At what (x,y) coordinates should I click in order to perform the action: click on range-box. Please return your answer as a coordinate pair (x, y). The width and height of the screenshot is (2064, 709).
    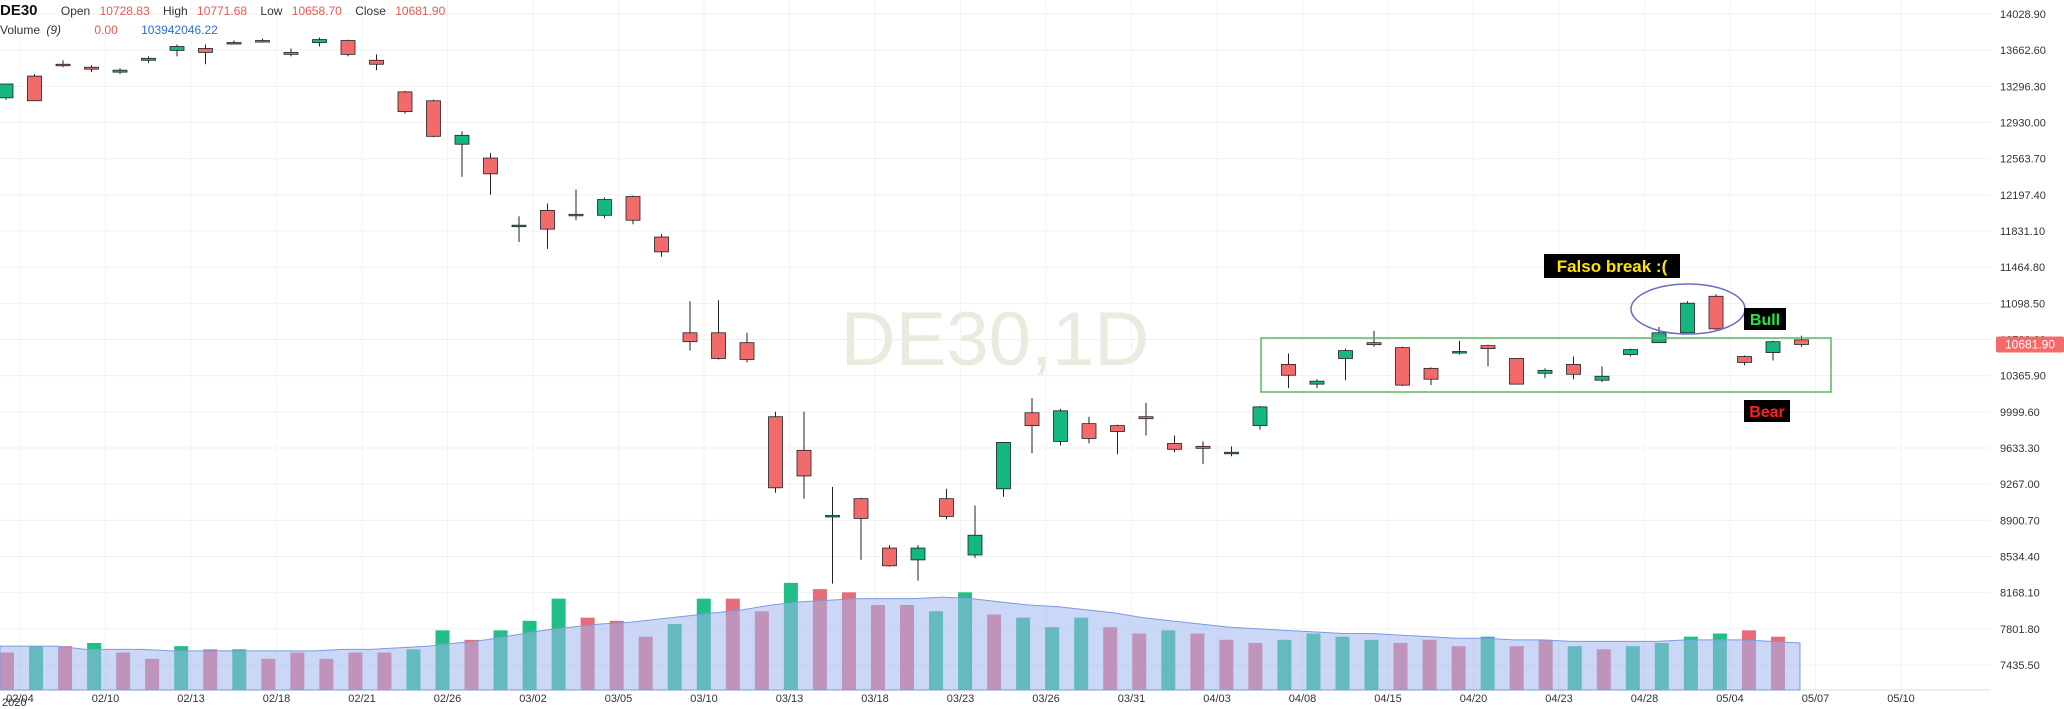
    Looking at the image, I should click on (1546, 365).